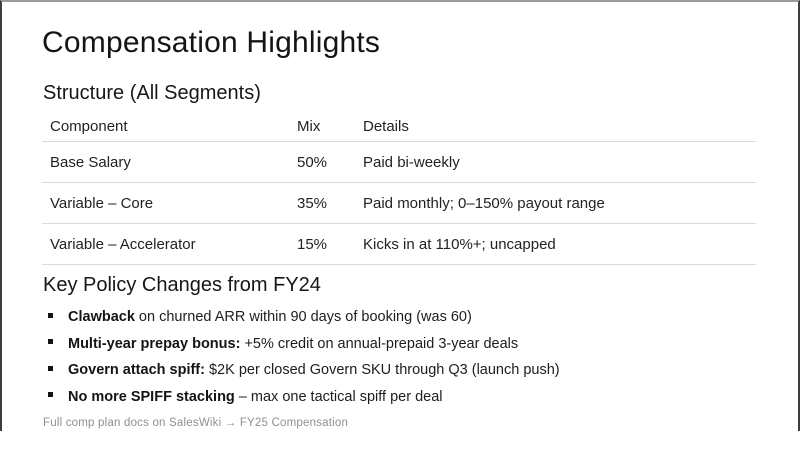  I want to click on cell-details: Paid bi-weekly, so click(559, 162).